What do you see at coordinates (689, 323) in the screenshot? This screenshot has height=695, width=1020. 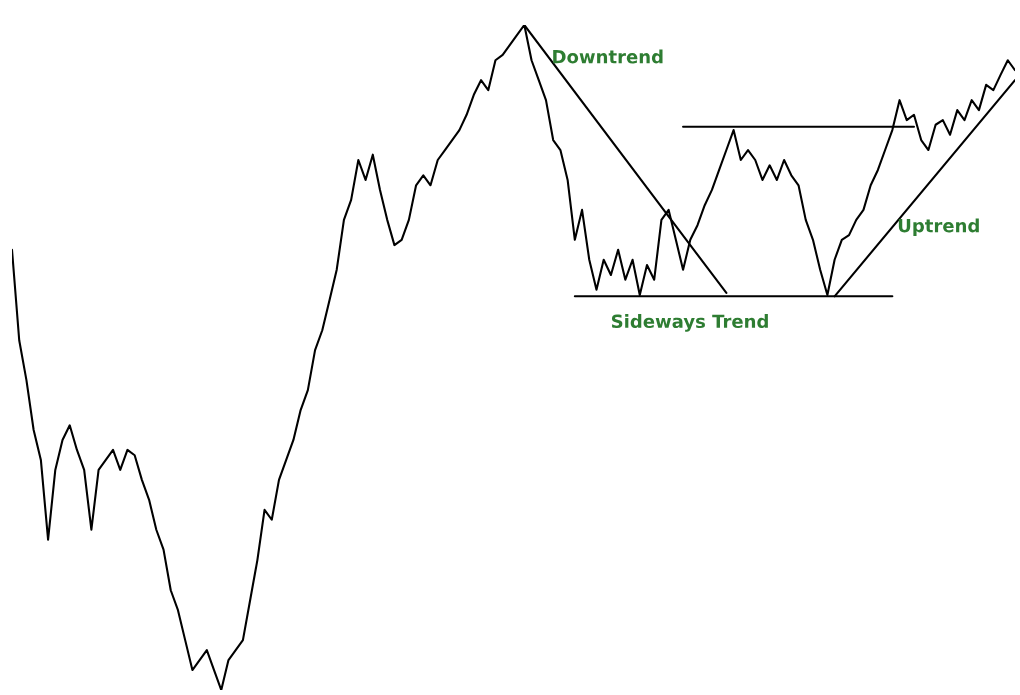 I see `annotation: Sideways Trend` at bounding box center [689, 323].